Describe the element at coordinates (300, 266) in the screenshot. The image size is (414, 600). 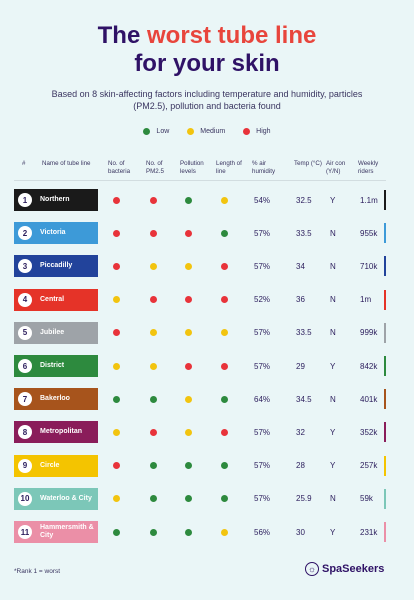
I see `temp-cell: 34` at that location.